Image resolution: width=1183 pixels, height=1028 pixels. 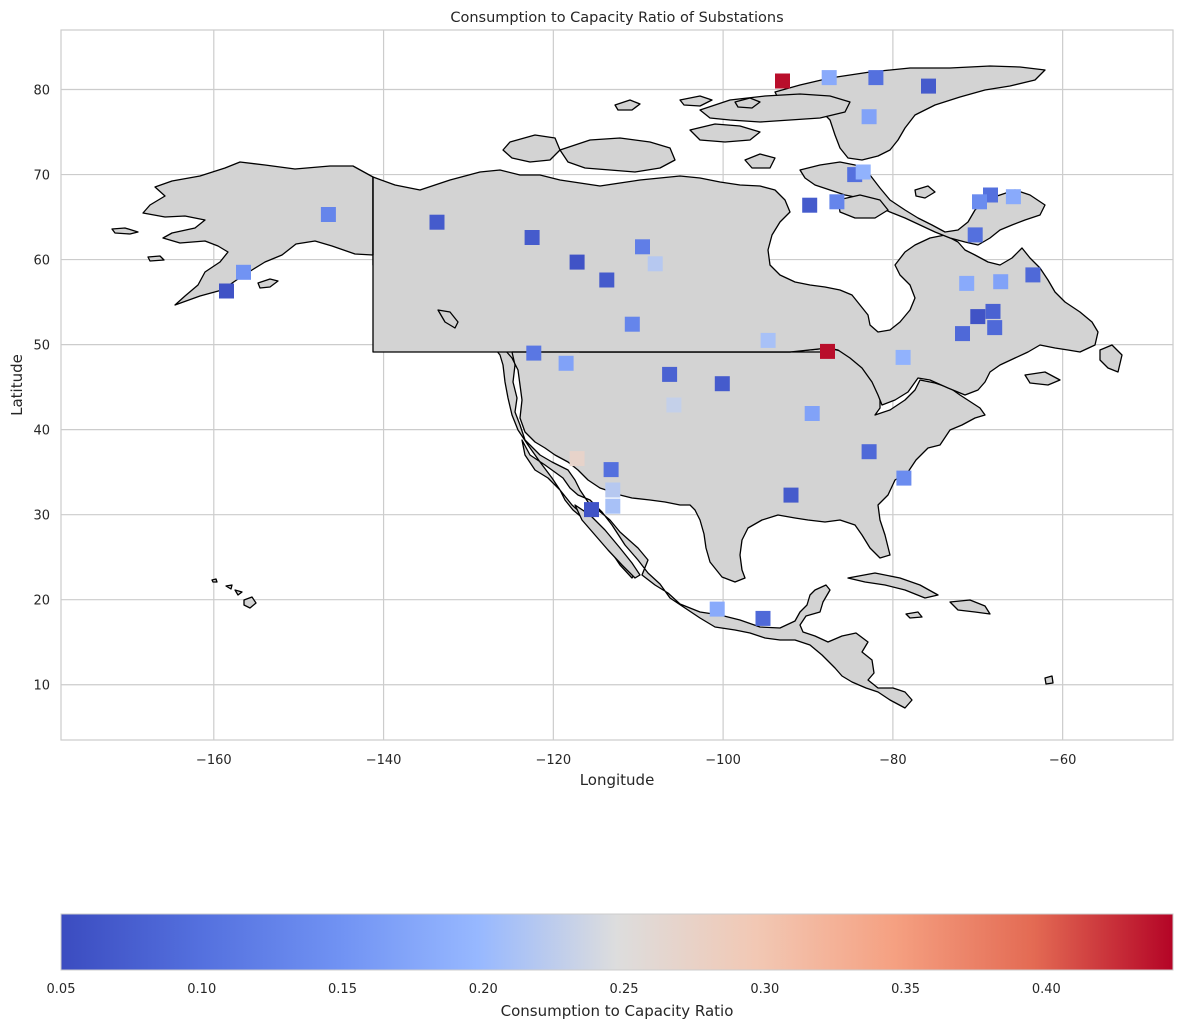 I want to click on y-tick-label: 10, so click(x=41, y=686).